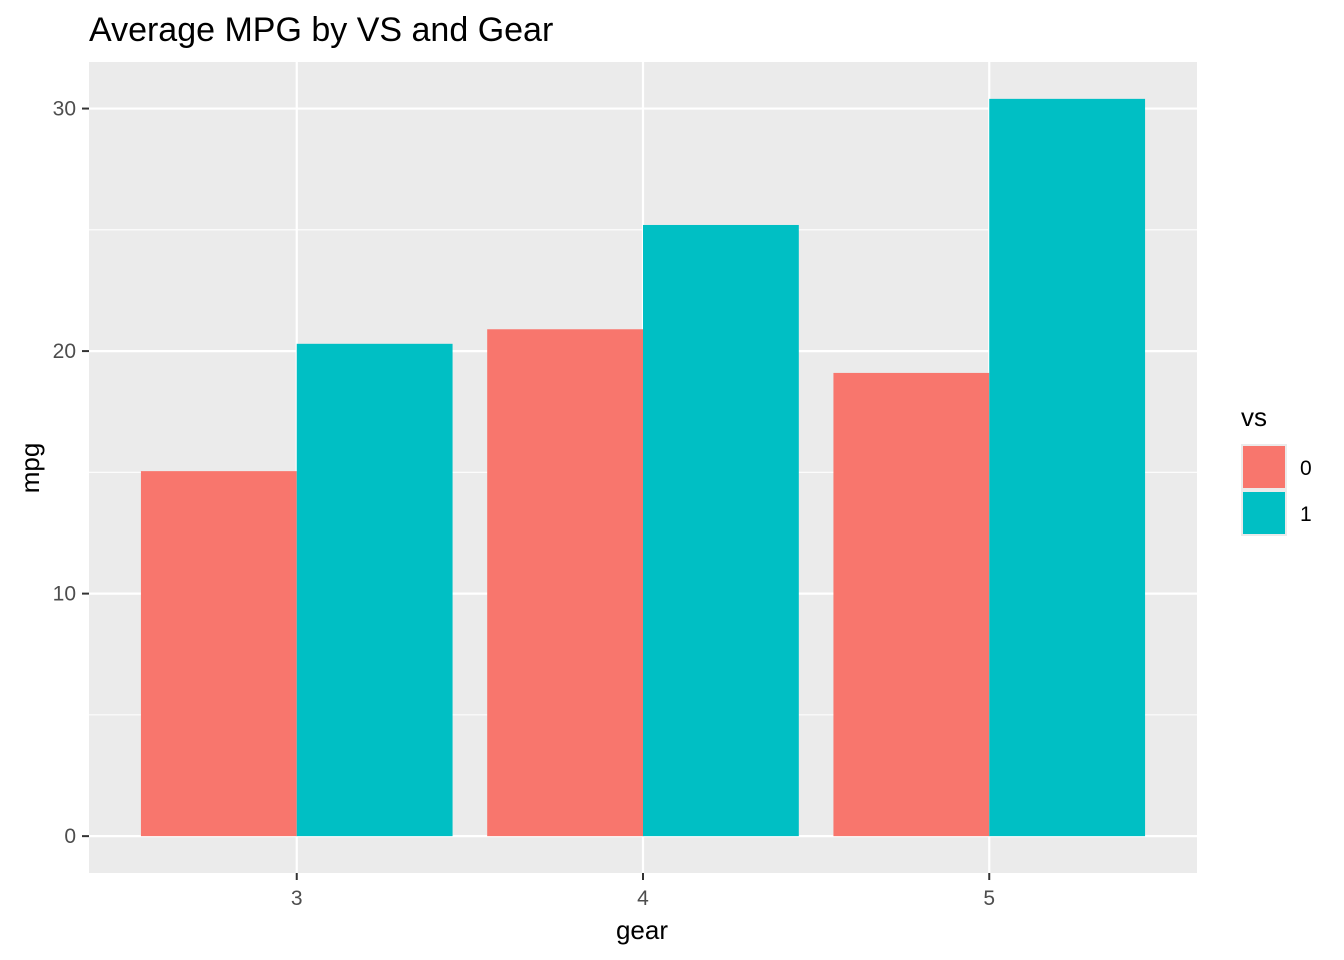 The width and height of the screenshot is (1344, 960). I want to click on legend-title: vs, so click(1254, 417).